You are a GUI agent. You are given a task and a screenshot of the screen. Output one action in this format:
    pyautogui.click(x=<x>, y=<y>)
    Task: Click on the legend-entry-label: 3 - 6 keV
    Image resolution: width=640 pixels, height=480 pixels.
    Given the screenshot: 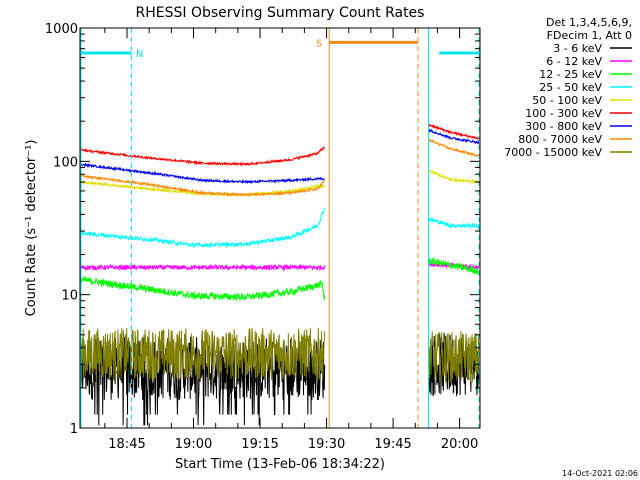 What is the action you would take?
    pyautogui.click(x=577, y=48)
    